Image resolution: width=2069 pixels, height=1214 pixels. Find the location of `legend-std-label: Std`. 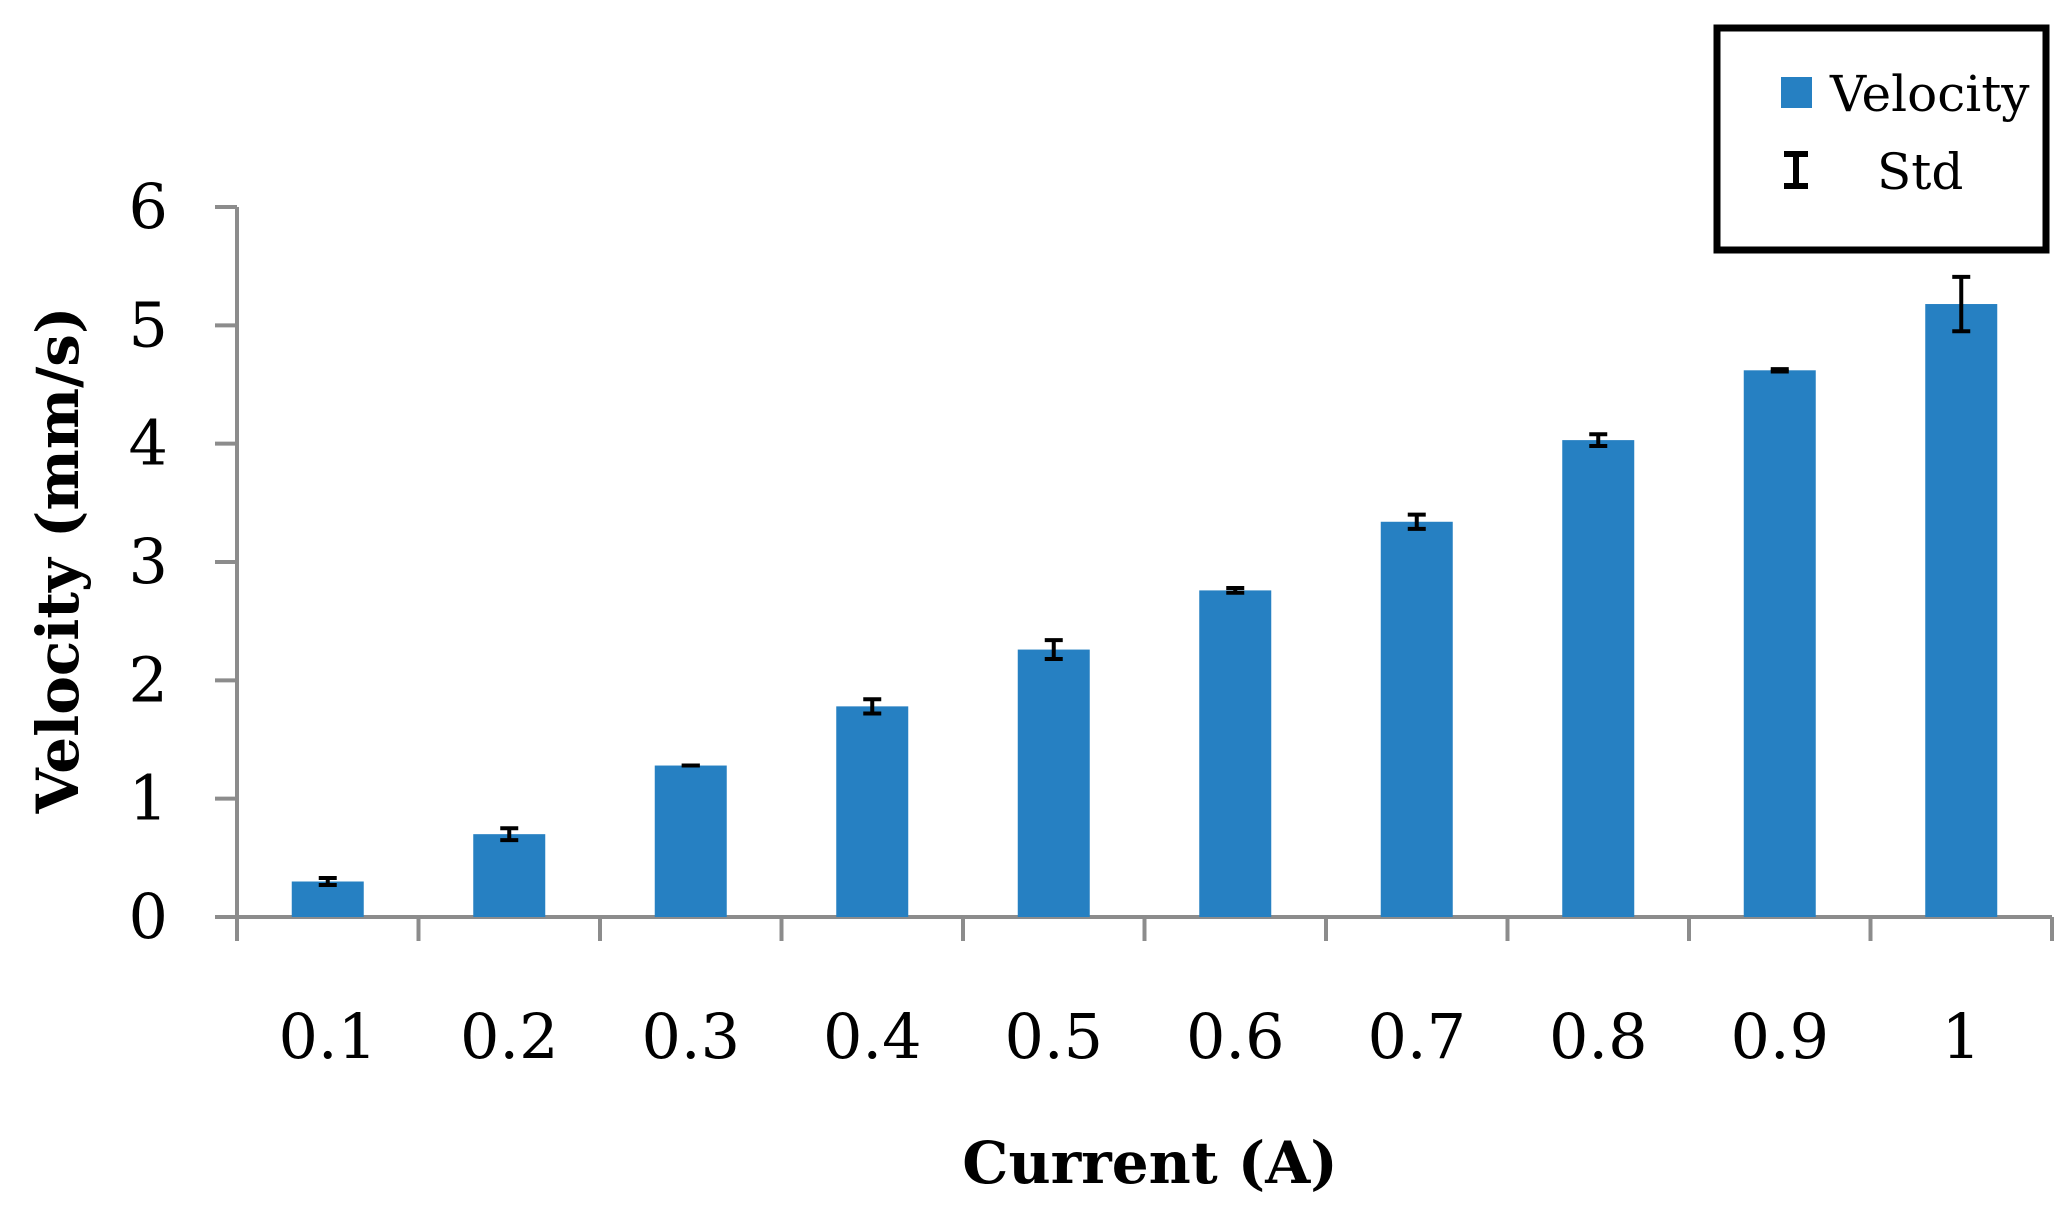

legend-std-label: Std is located at coordinates (1920, 172).